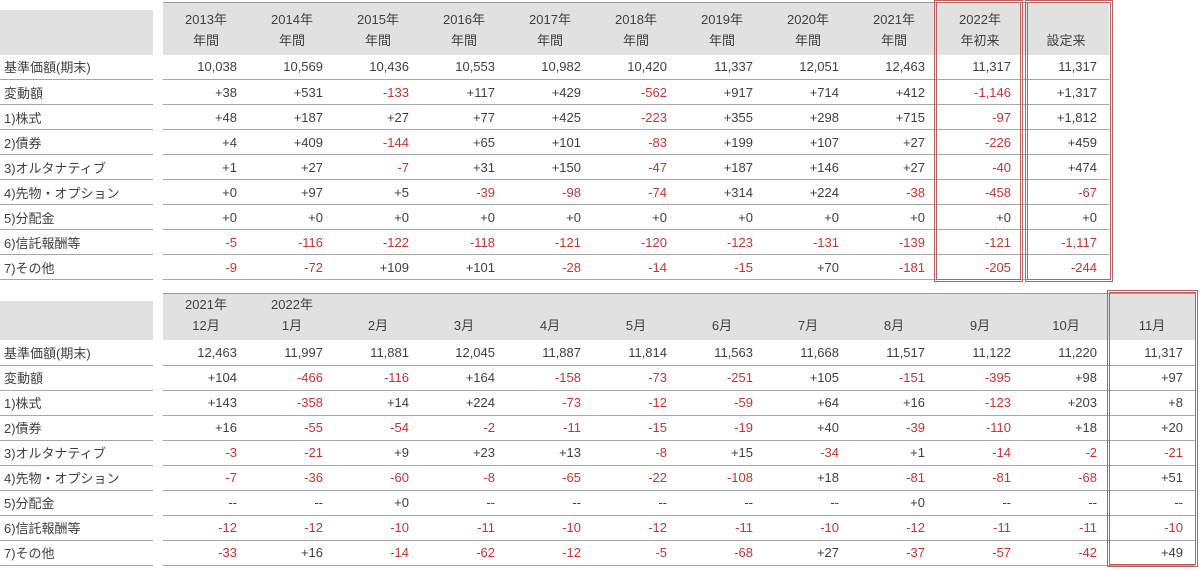  I want to click on row-label: 変動額, so click(76, 92).